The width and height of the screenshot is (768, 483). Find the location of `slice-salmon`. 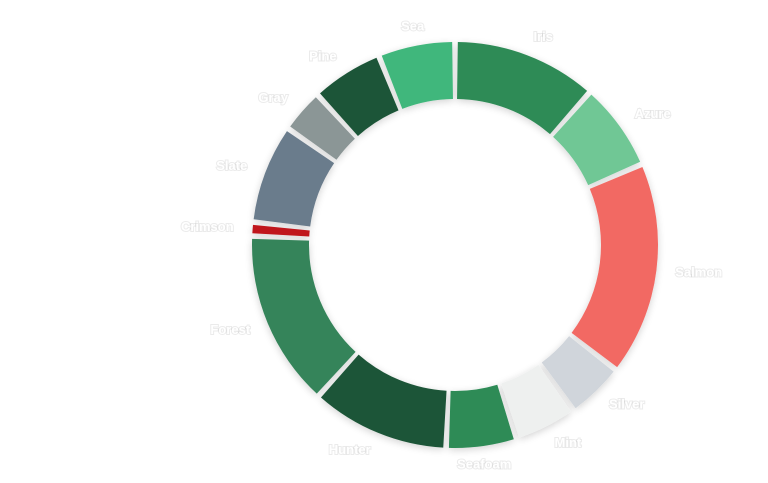

slice-salmon is located at coordinates (614, 267).